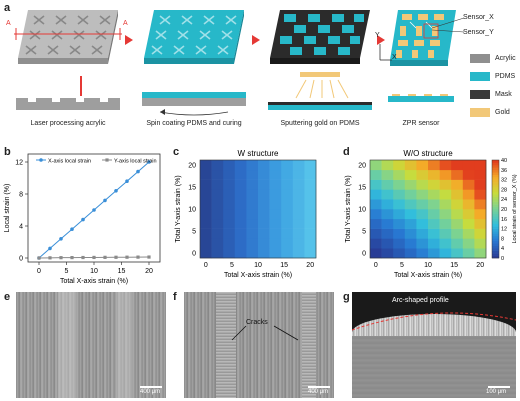 The width and height of the screenshot is (520, 401). Describe the element at coordinates (505, 76) in the screenshot. I see `legend-label: PDMS` at that location.